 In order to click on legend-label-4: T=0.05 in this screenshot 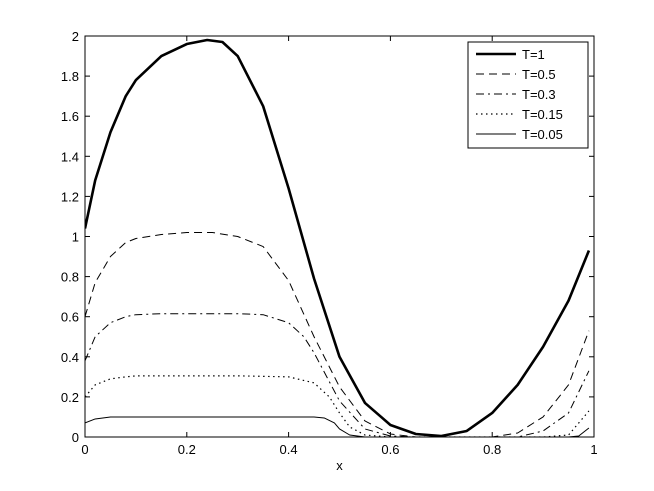, I will do `click(542, 134)`.